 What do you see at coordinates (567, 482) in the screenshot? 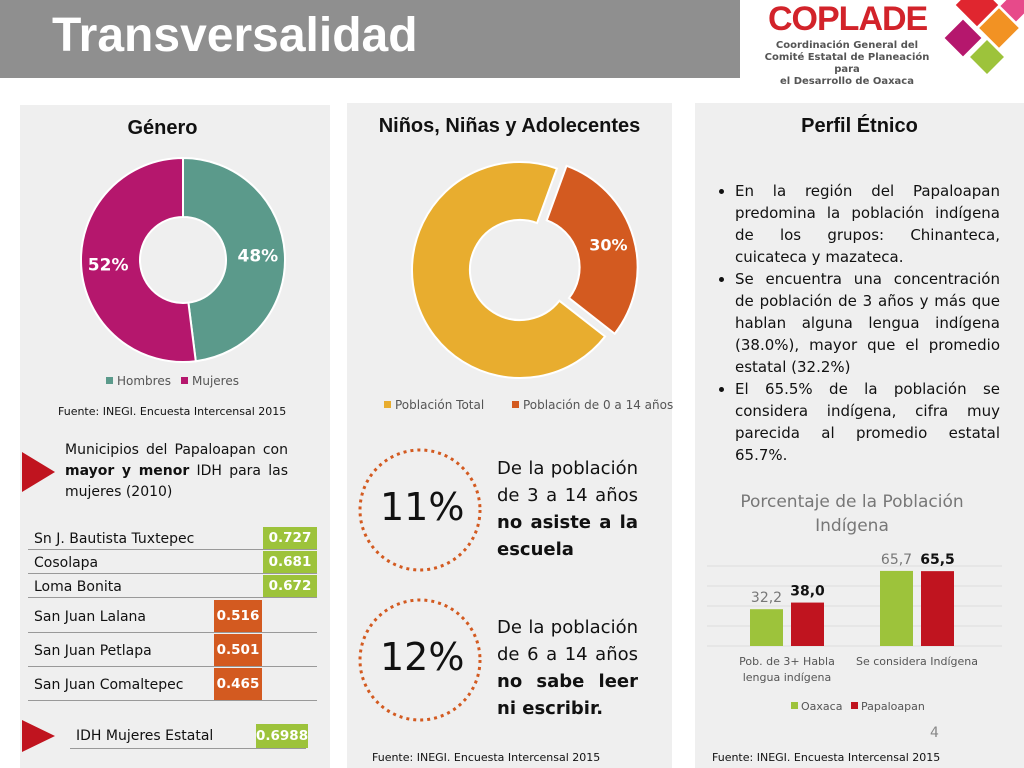
I see `text: De la población de 3 a 14 años` at bounding box center [567, 482].